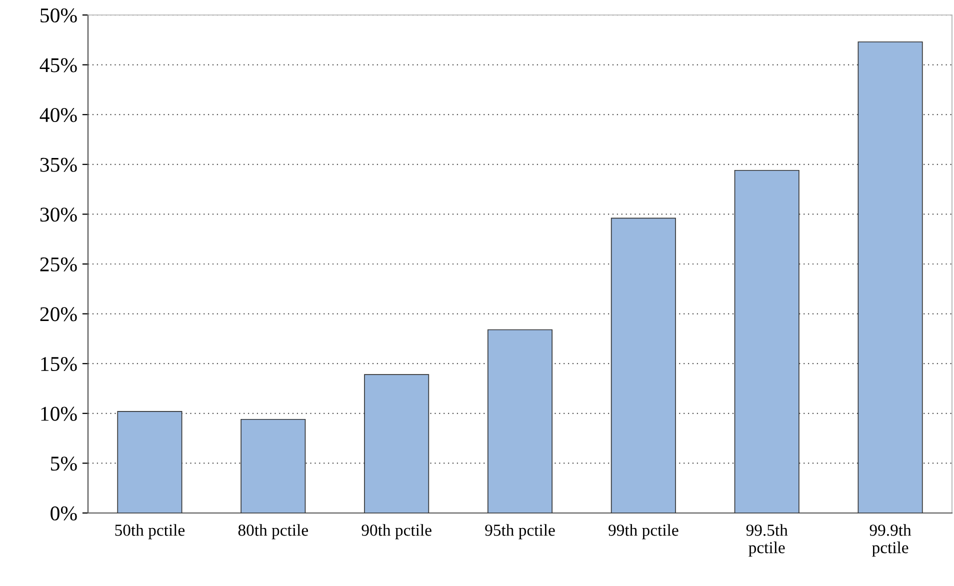 Image resolution: width=954 pixels, height=586 pixels. What do you see at coordinates (273, 532) in the screenshot?
I see `x-tick-label: 80th pctile` at bounding box center [273, 532].